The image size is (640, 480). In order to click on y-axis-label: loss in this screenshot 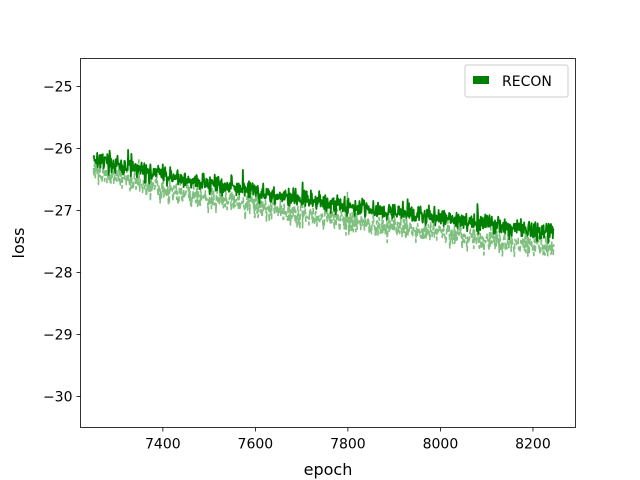, I will do `click(18, 243)`.